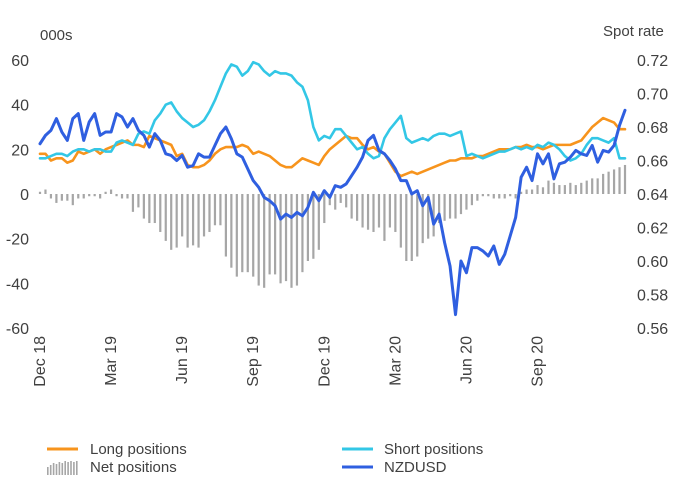  What do you see at coordinates (112, 467) in the screenshot?
I see `legend-item-net: Net positions` at bounding box center [112, 467].